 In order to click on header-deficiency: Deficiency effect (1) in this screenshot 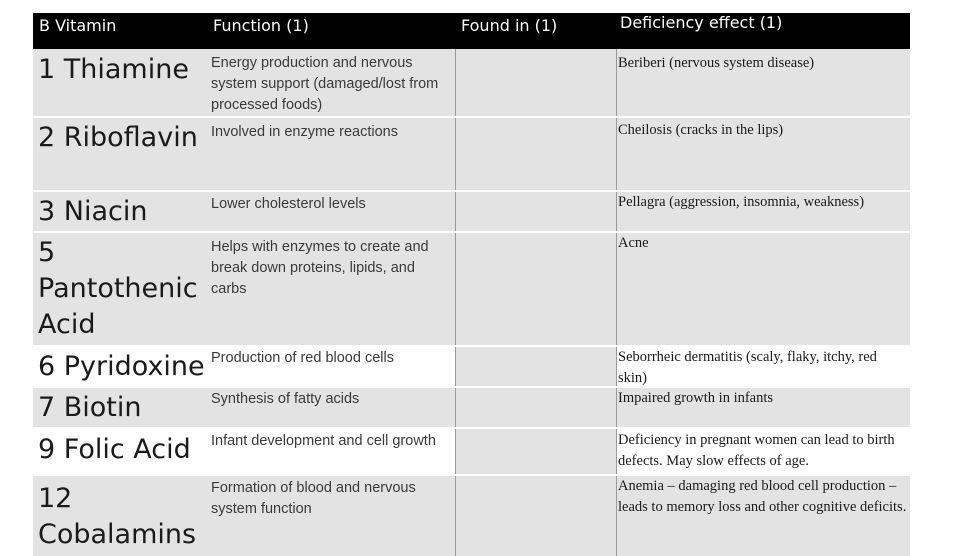, I will do `click(762, 28)`.